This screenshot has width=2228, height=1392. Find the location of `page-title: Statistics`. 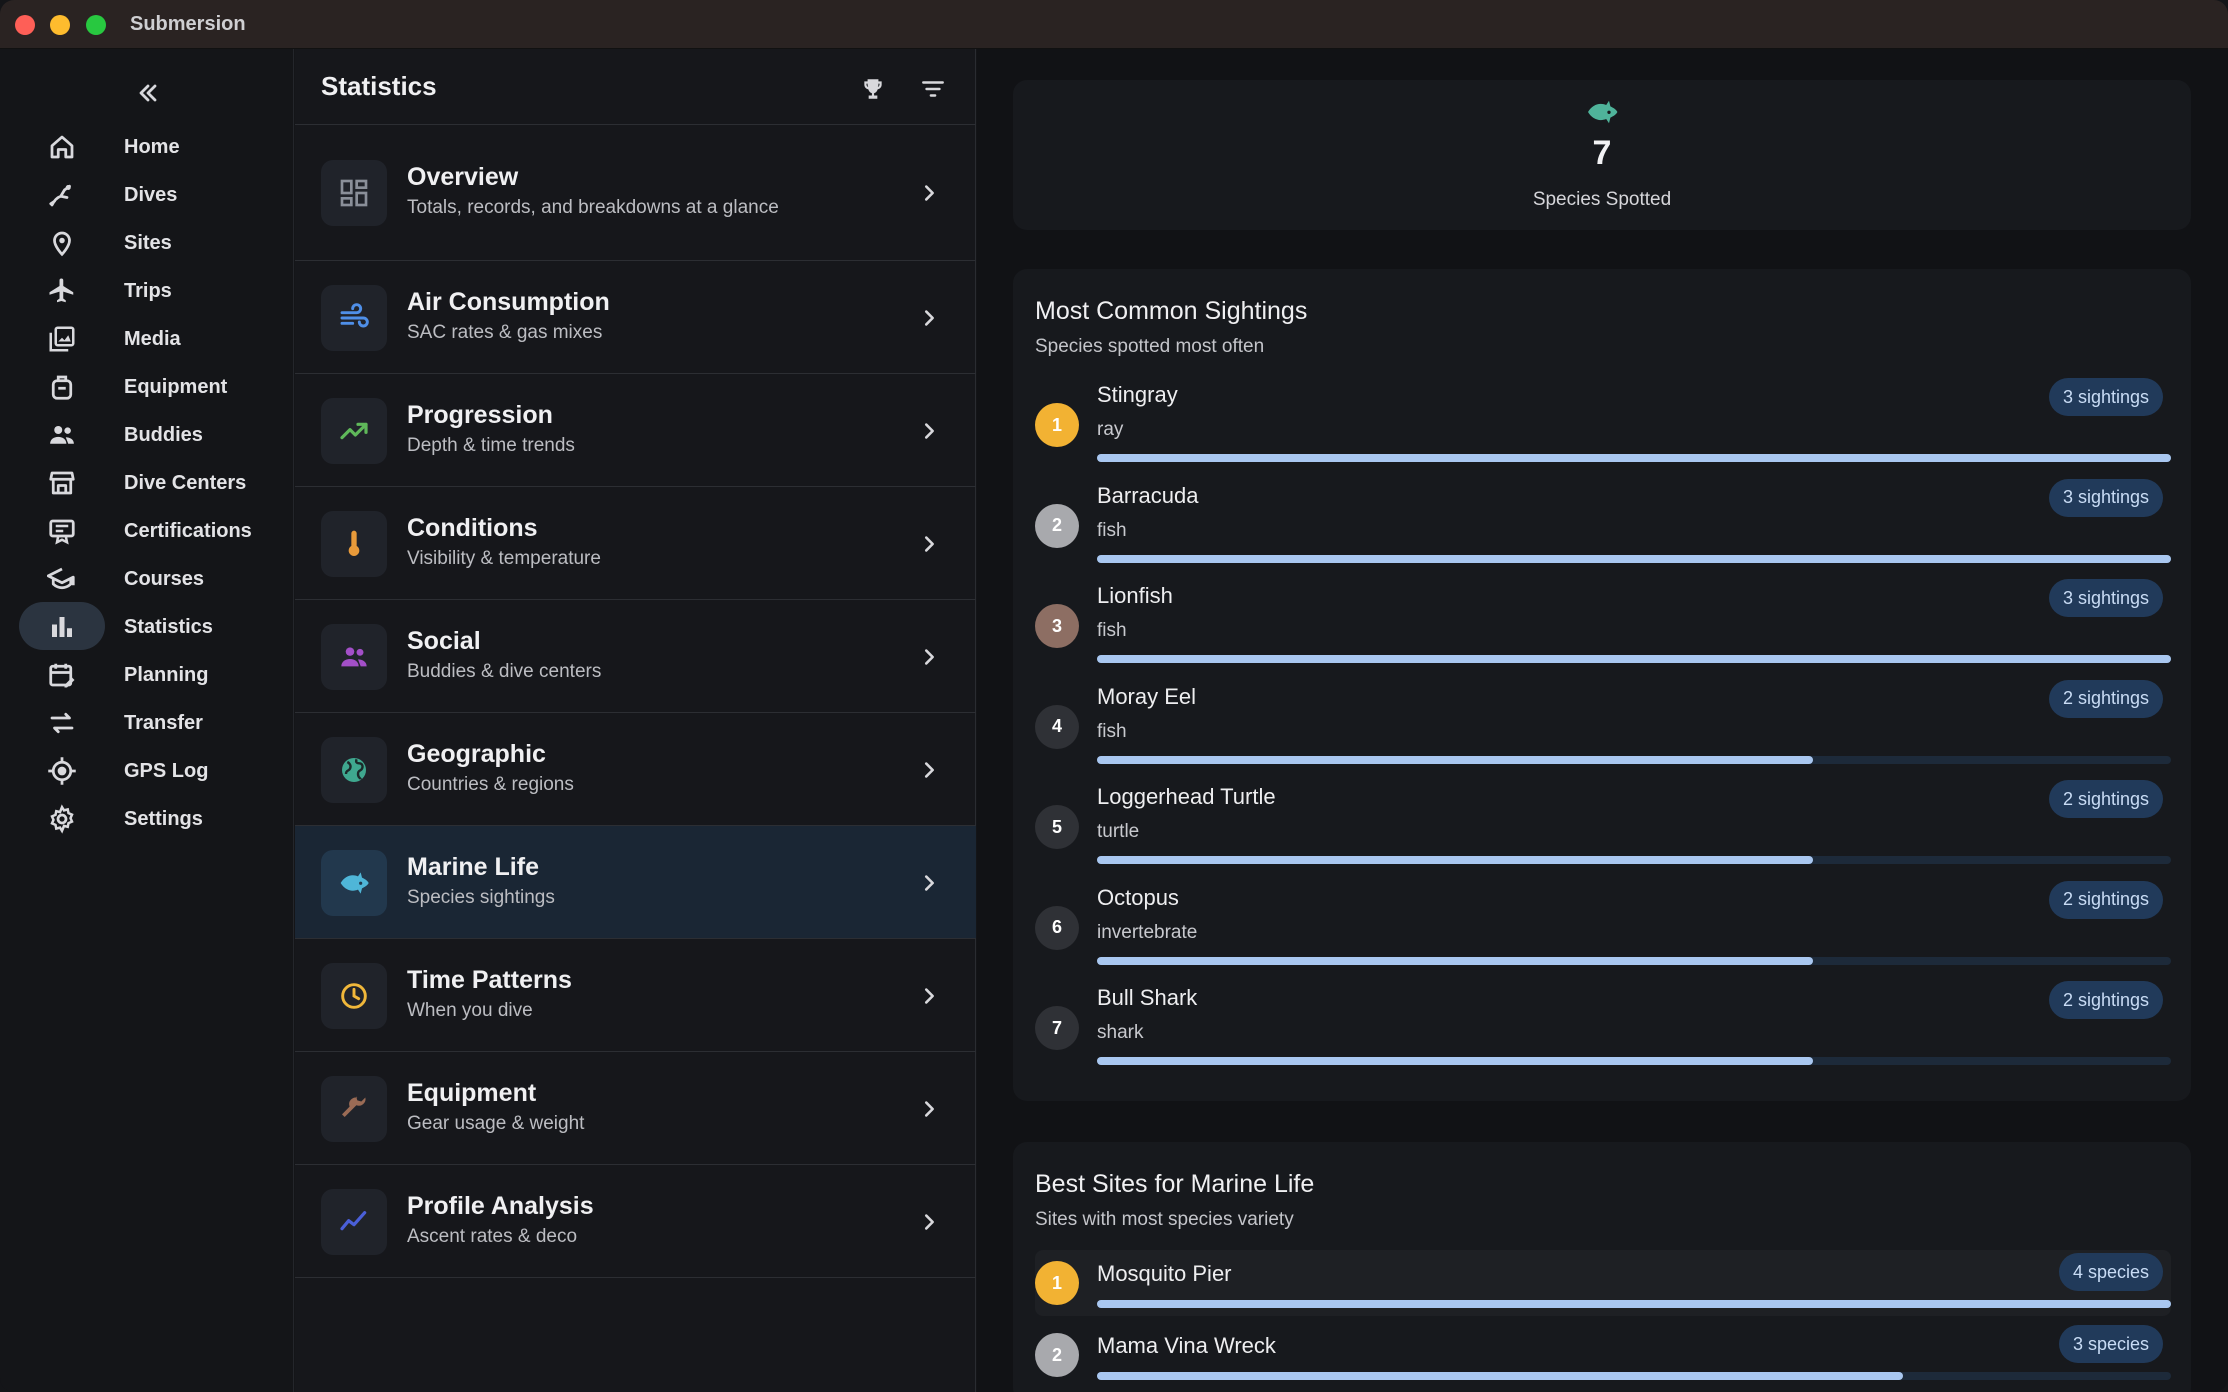

page-title: Statistics is located at coordinates (379, 86).